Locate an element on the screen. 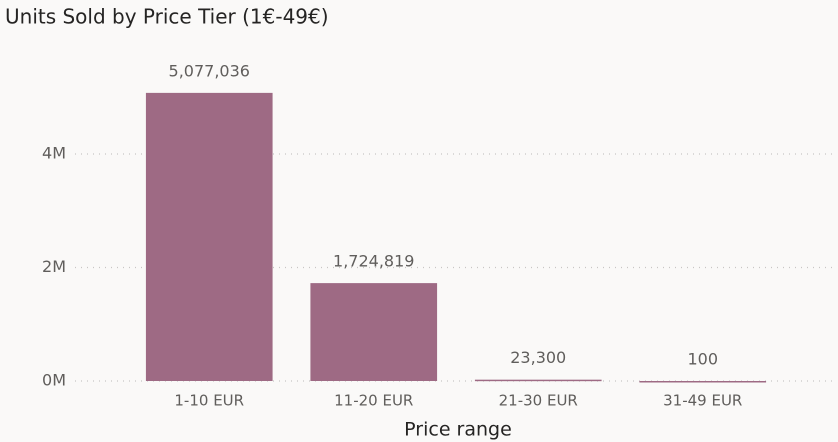 The width and height of the screenshot is (838, 442). x-tick-label: 21-30 EUR is located at coordinates (538, 401).